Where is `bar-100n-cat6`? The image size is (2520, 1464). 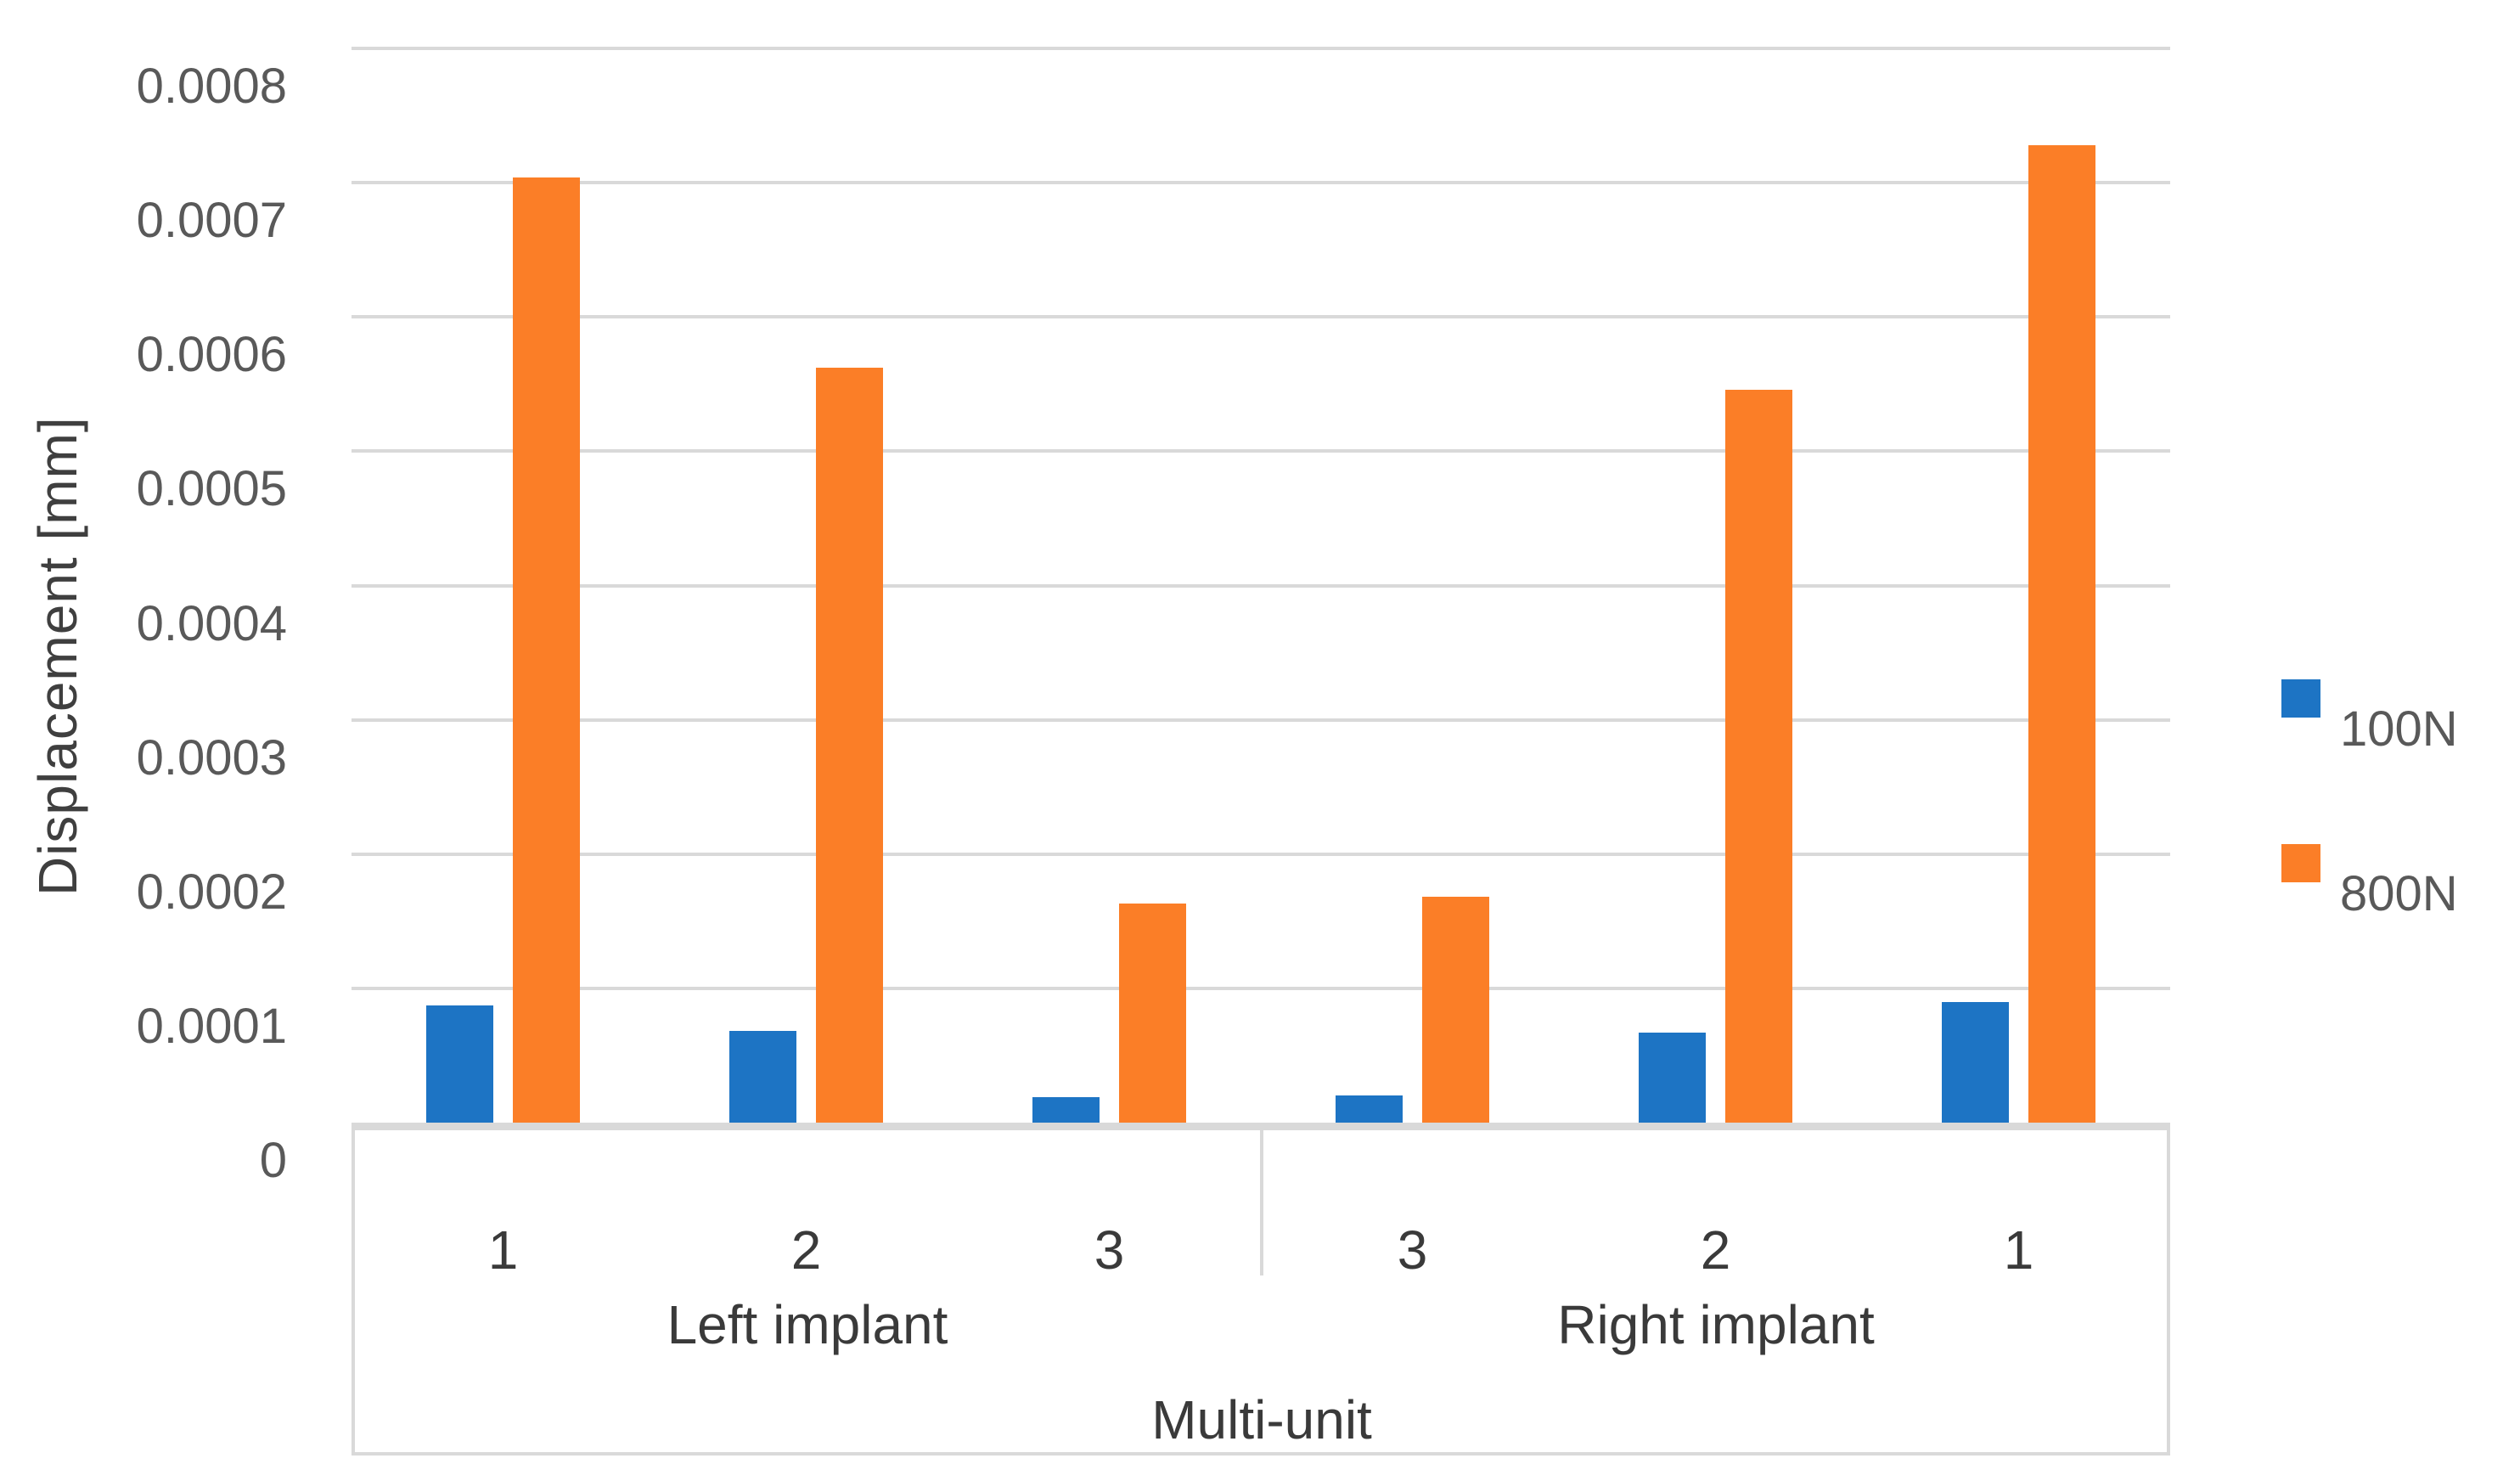
bar-100n-cat6 is located at coordinates (1976, 1062).